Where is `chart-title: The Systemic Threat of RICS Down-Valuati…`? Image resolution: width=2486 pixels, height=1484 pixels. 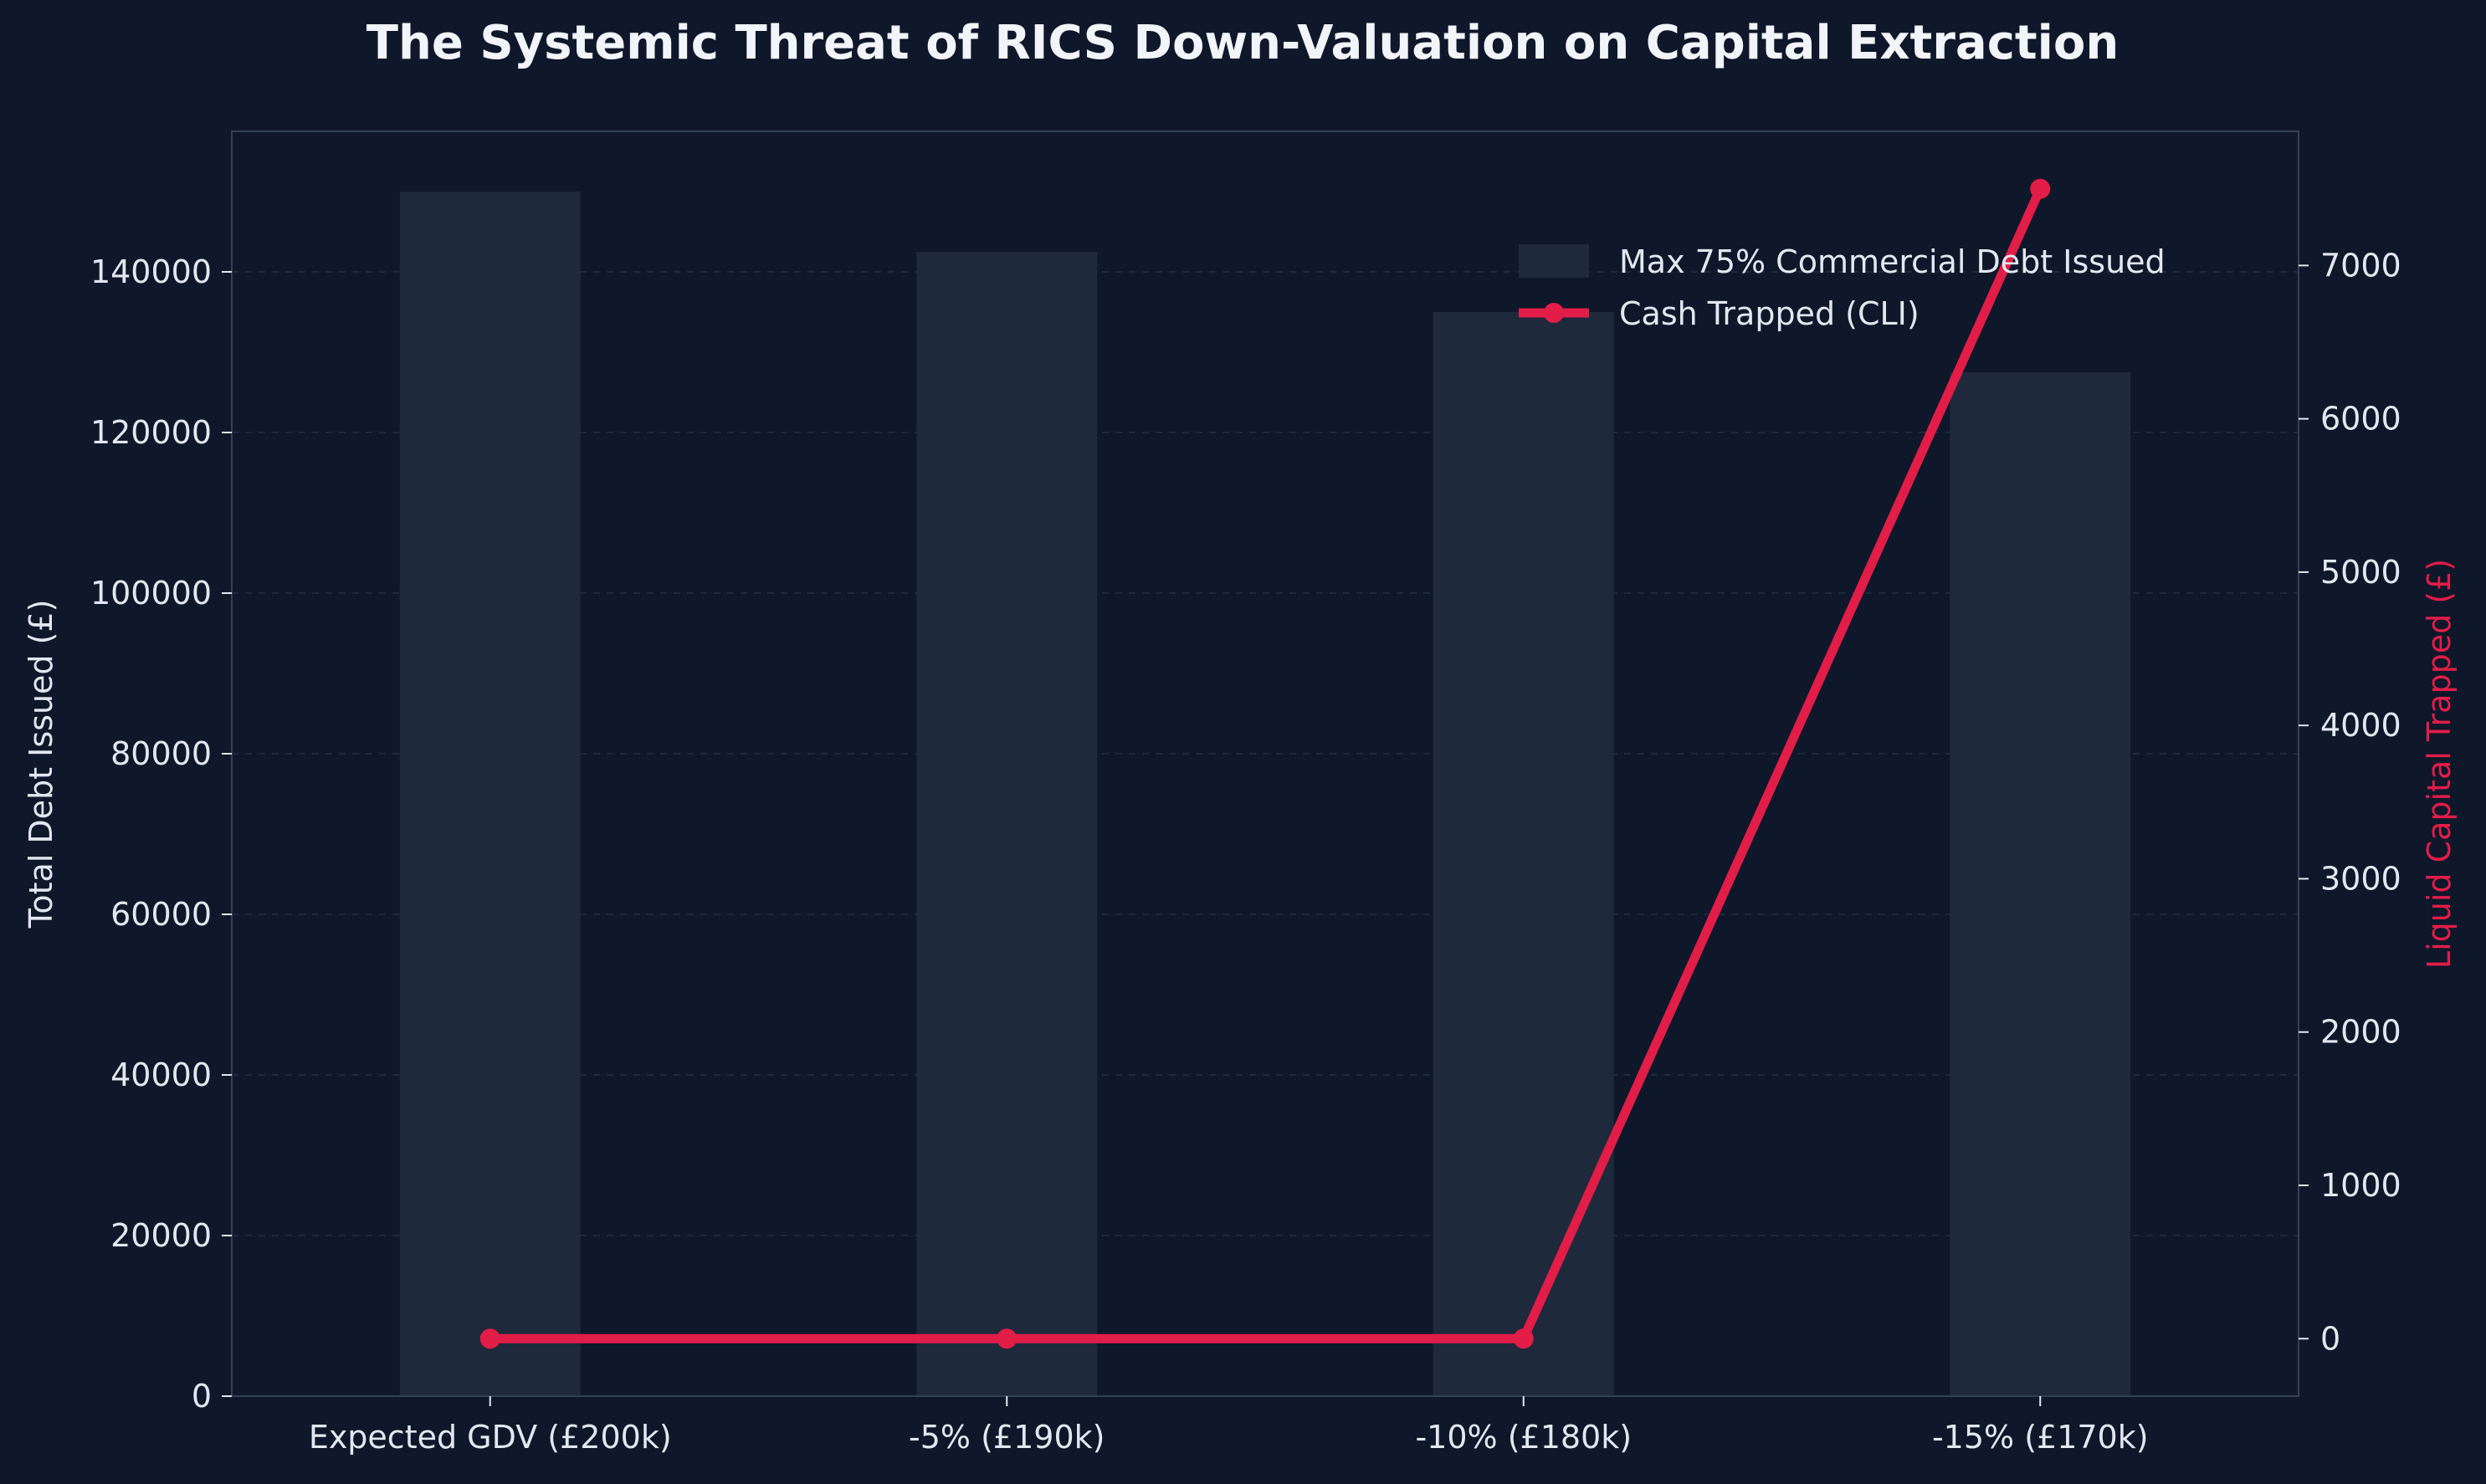 chart-title: The Systemic Threat of RICS Down-Valuati… is located at coordinates (1242, 43).